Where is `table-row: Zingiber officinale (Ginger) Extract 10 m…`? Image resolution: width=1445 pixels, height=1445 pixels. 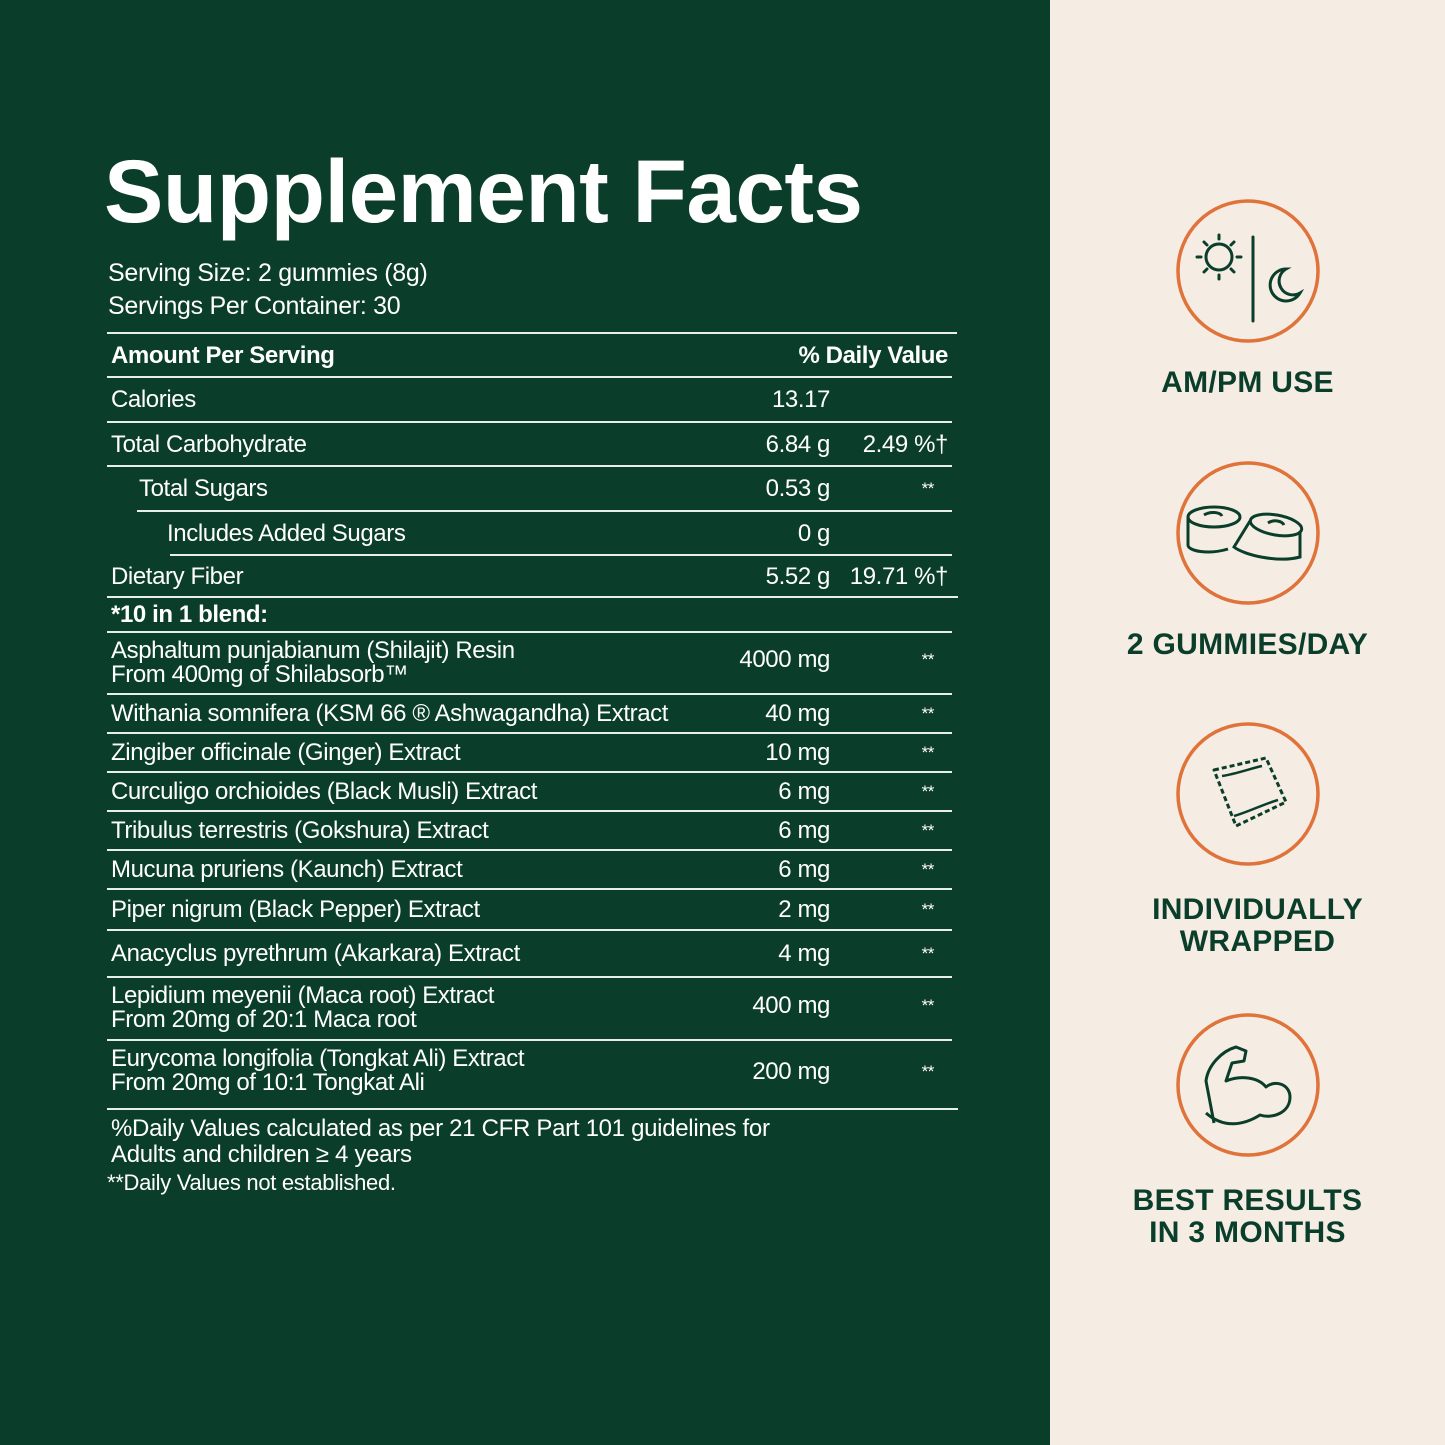
table-row: Zingiber officinale (Ginger) Extract 10 m… is located at coordinates (529, 752).